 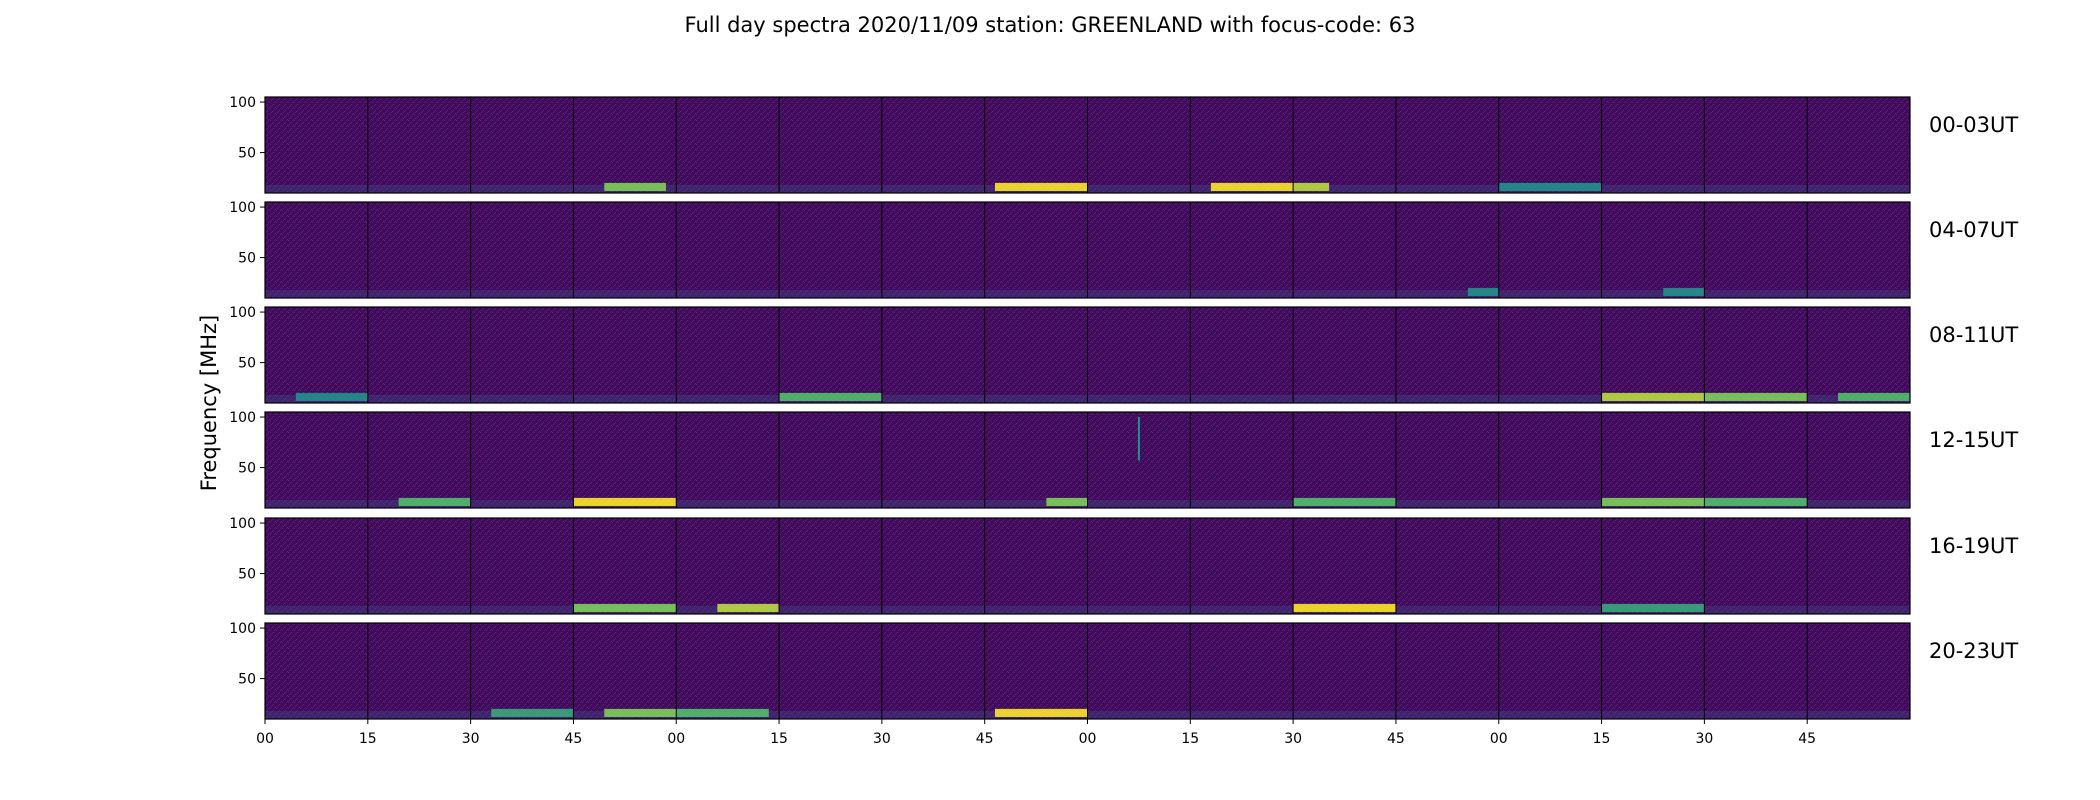 I want to click on row-time-label: 04-07UT, so click(x=1973, y=230).